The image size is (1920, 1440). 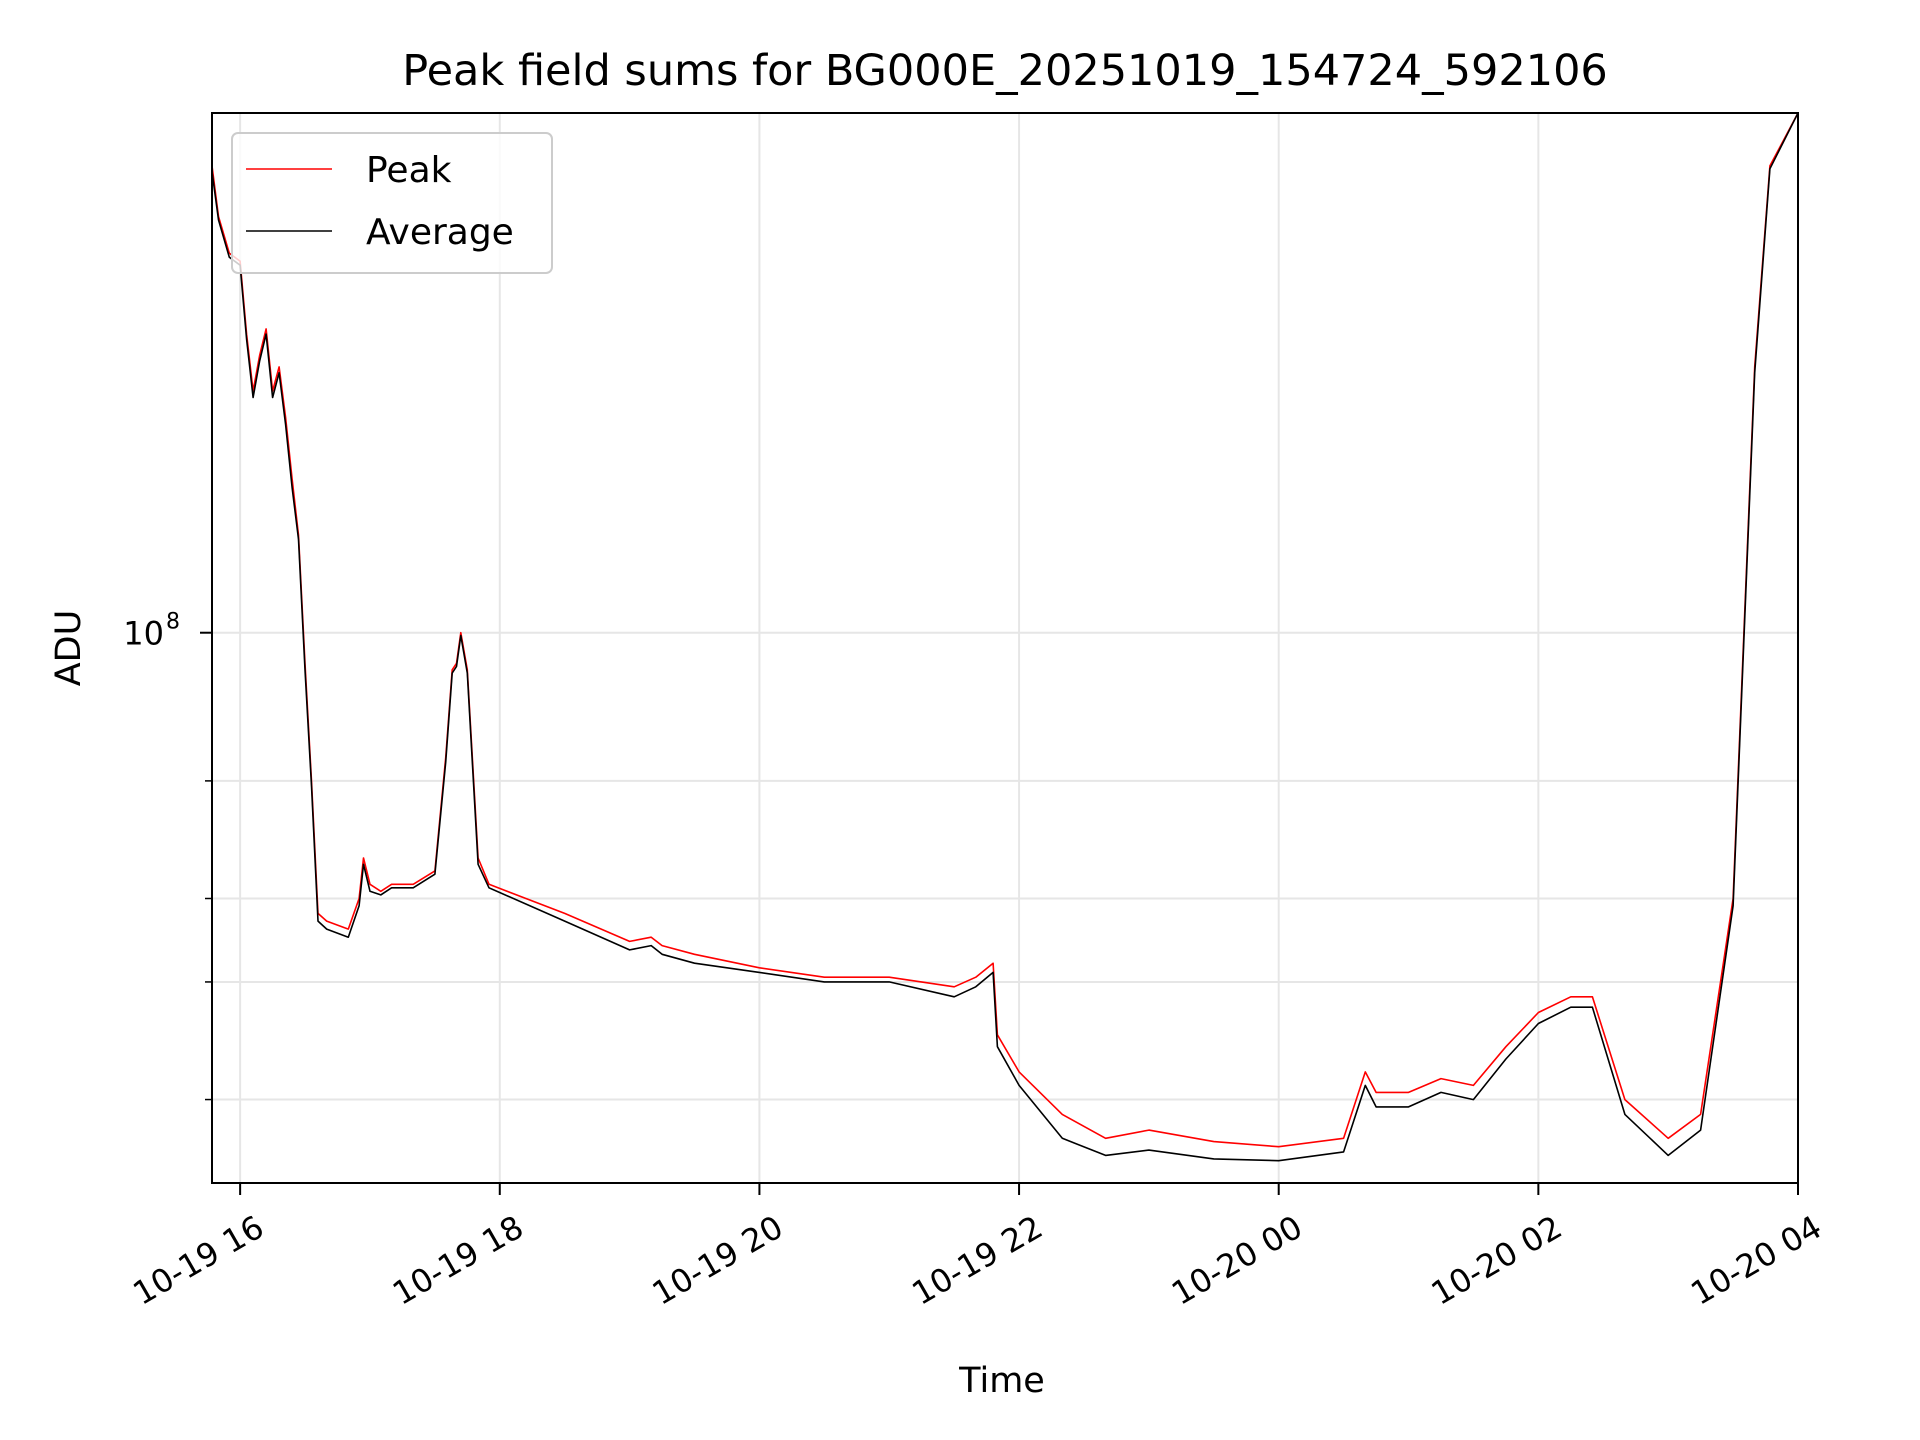 What do you see at coordinates (143, 634) in the screenshot?
I see `y-tick-label: 10` at bounding box center [143, 634].